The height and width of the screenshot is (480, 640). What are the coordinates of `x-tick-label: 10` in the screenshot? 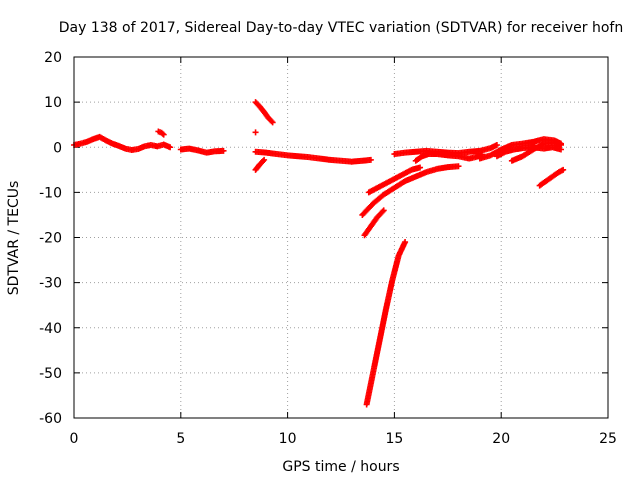 It's located at (288, 439).